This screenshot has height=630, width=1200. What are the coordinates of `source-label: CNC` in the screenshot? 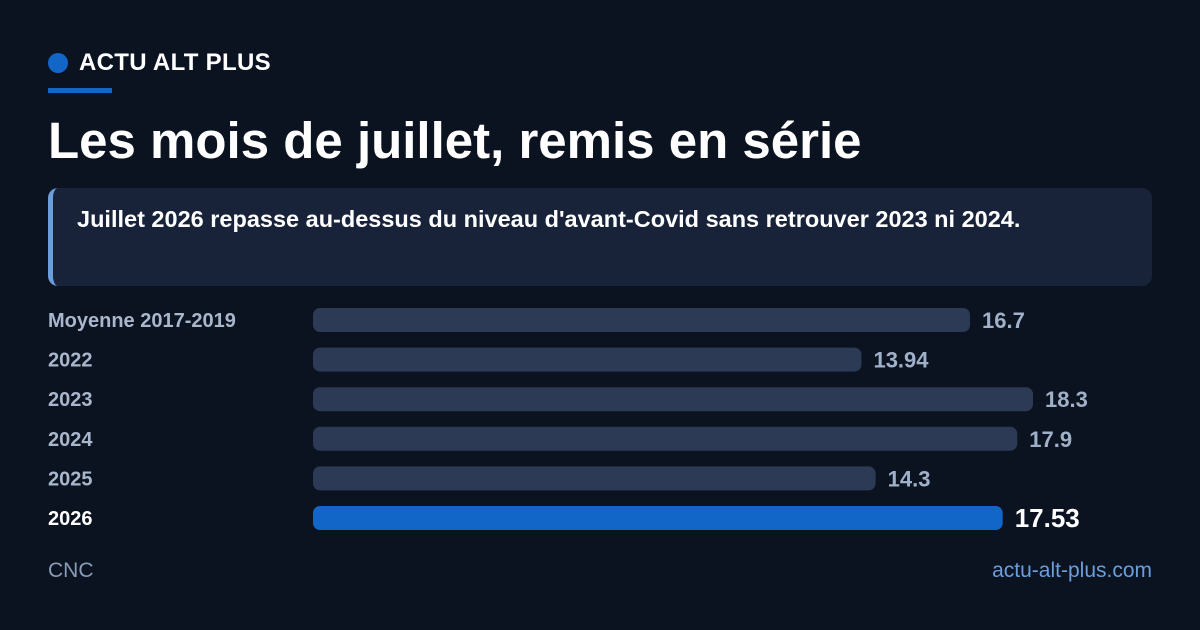 It's located at (71, 570).